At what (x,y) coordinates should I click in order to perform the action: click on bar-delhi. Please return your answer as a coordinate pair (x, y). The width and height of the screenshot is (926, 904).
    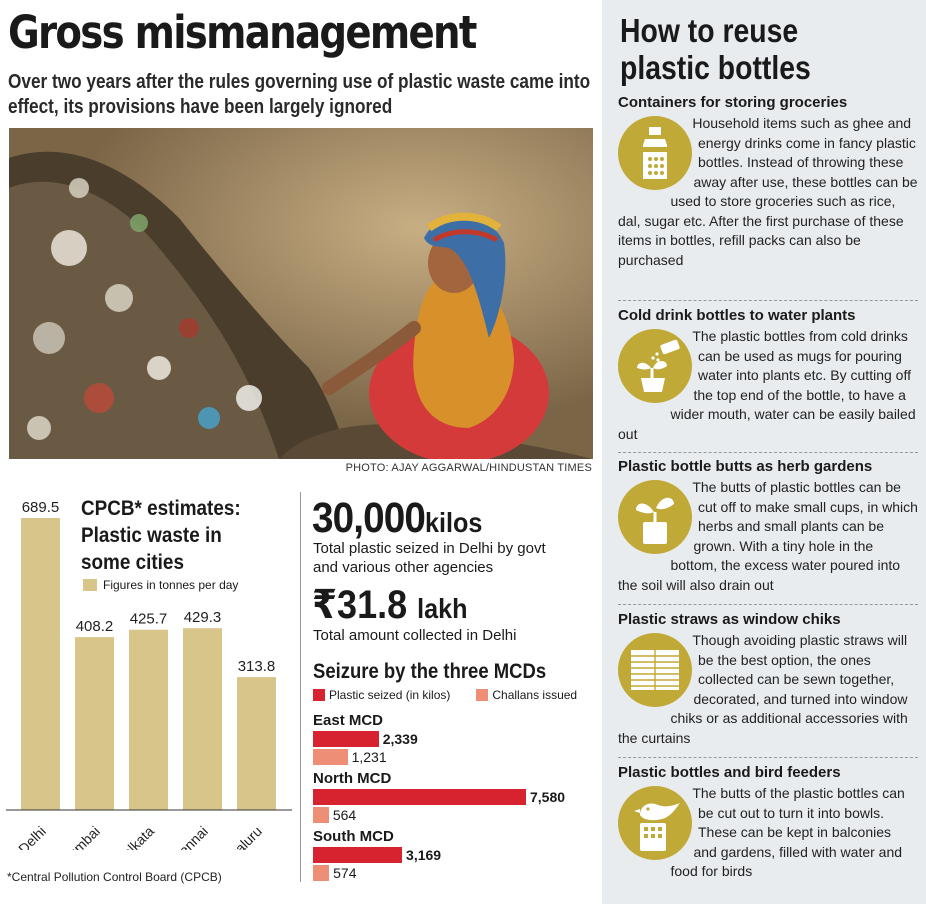
    Looking at the image, I should click on (40, 664).